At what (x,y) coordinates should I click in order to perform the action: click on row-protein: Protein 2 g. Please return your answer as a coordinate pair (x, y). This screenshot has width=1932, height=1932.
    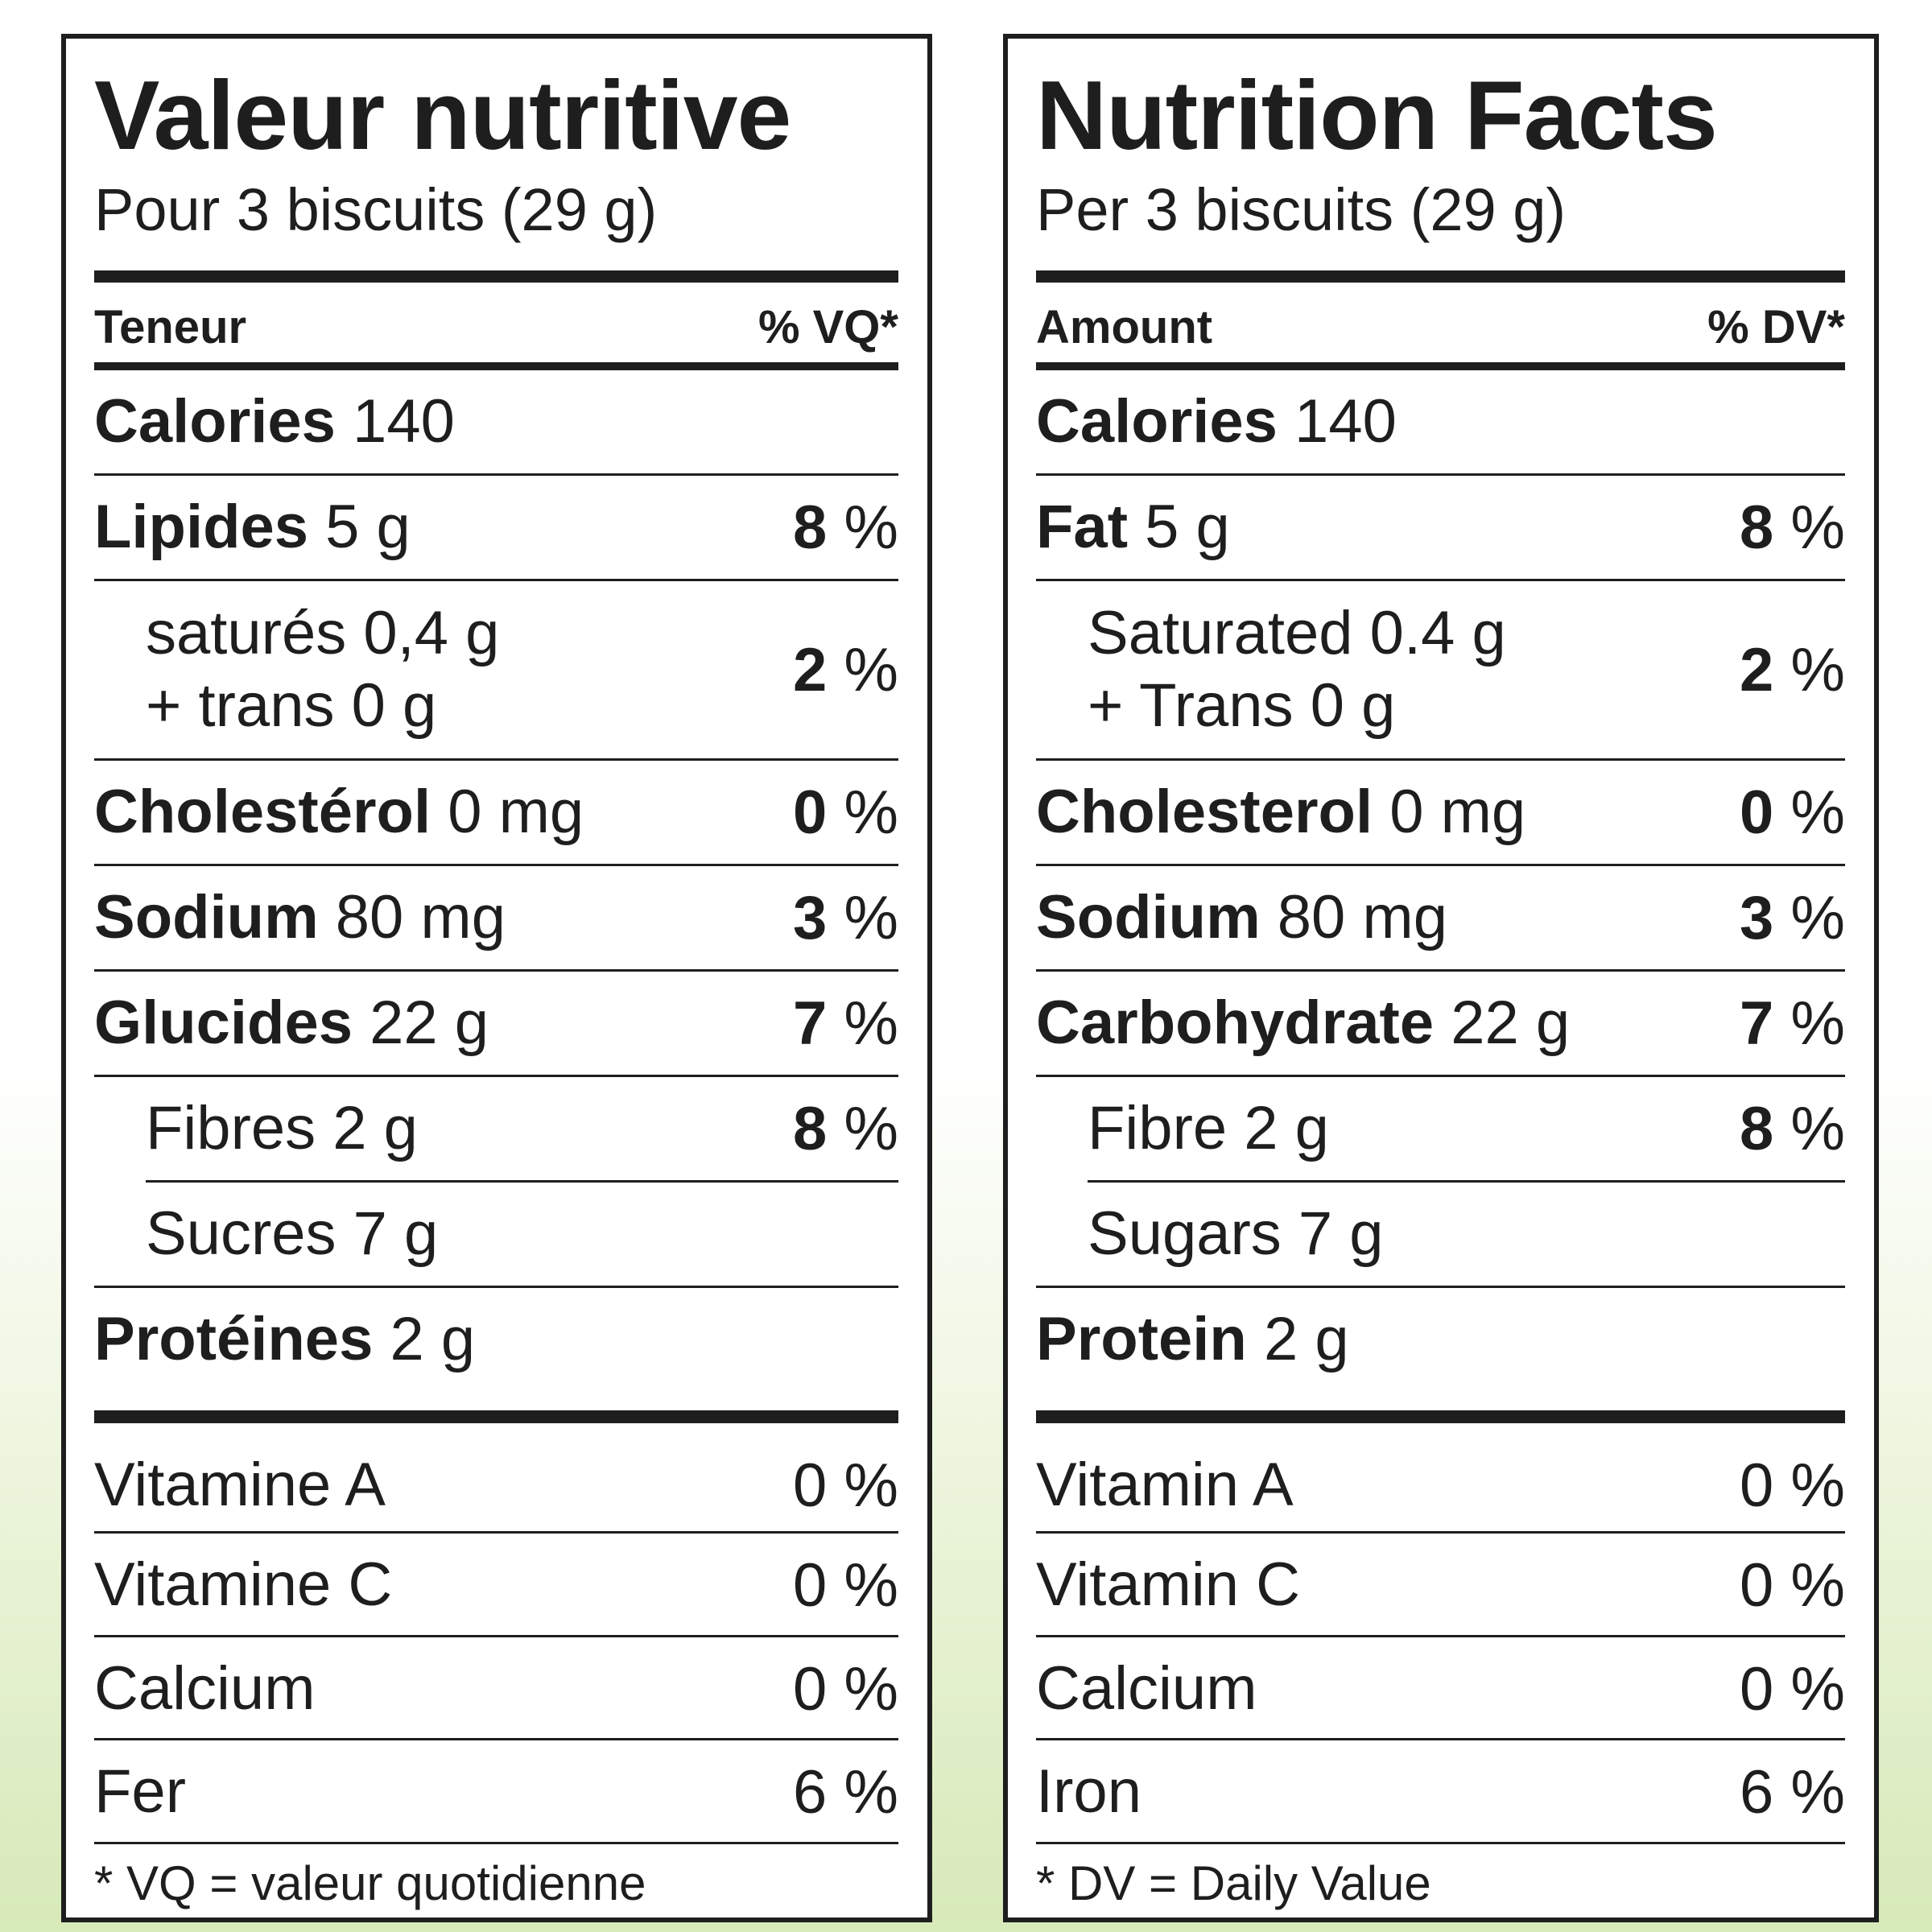
    Looking at the image, I should click on (1440, 1339).